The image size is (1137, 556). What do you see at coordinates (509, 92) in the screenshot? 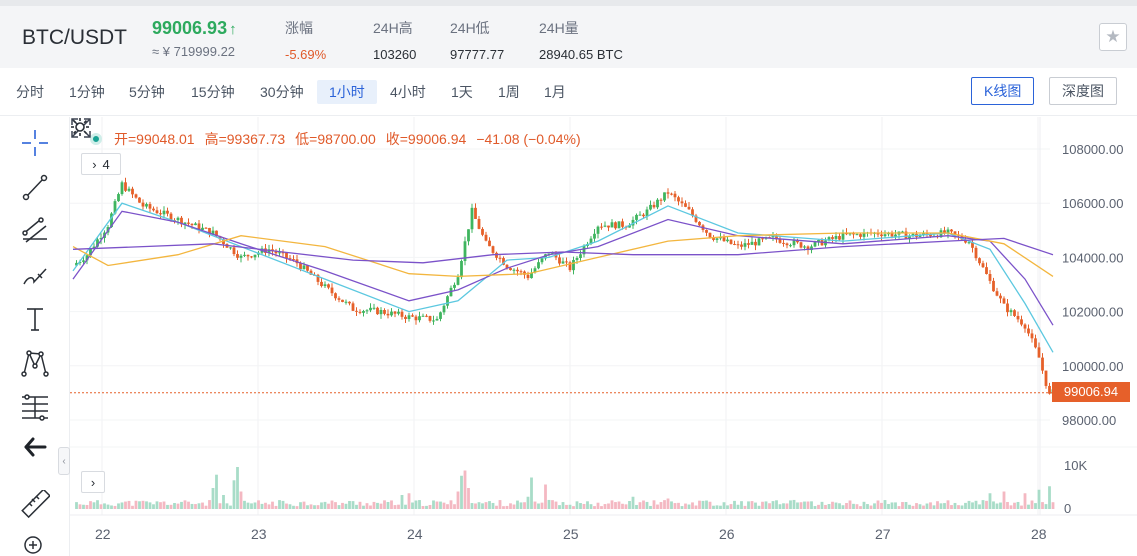
I see `tf-1w: 1周` at bounding box center [509, 92].